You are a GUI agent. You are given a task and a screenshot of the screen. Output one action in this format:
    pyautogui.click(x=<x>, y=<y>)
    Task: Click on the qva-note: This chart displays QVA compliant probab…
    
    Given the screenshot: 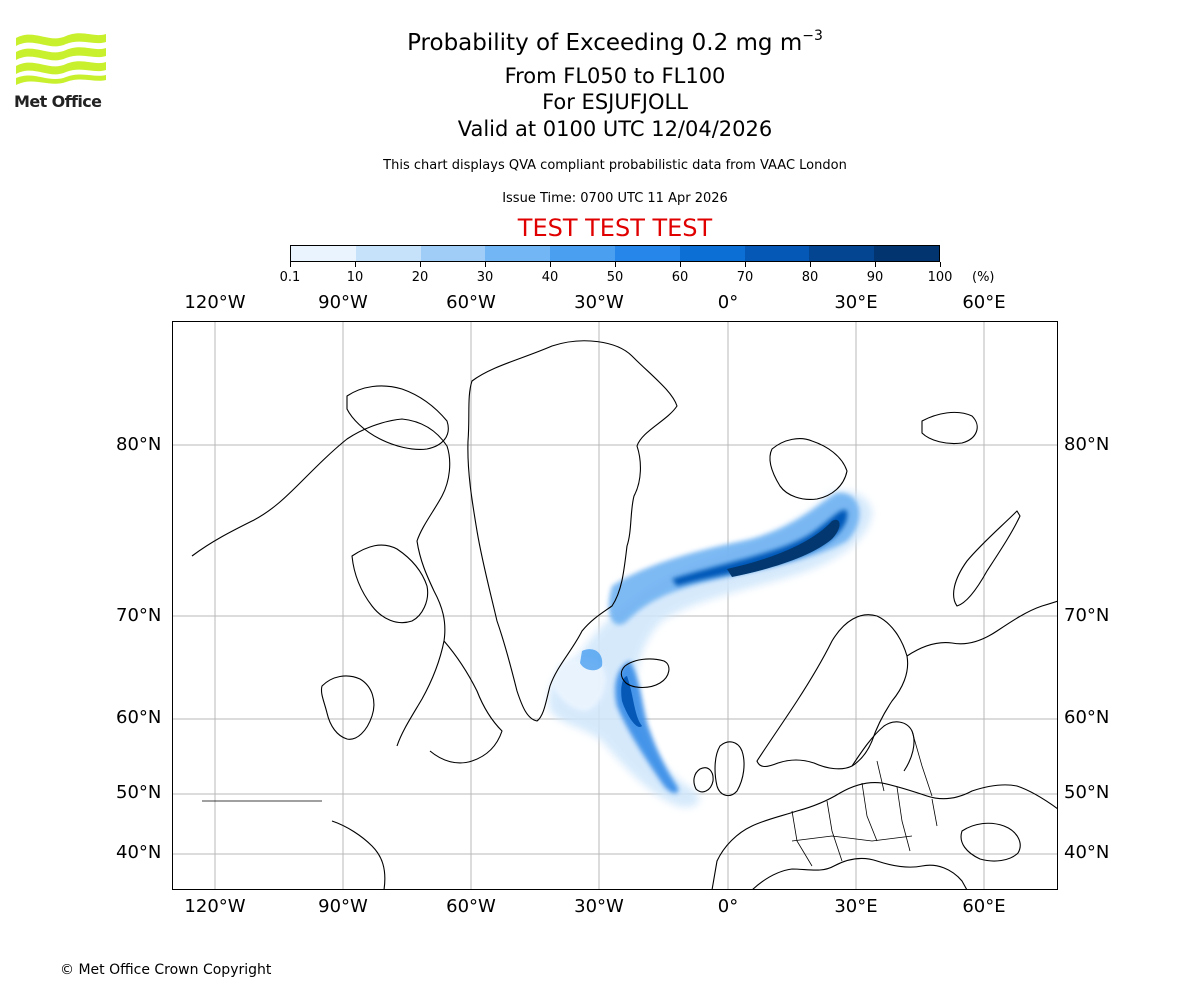 What is the action you would take?
    pyautogui.click(x=615, y=165)
    